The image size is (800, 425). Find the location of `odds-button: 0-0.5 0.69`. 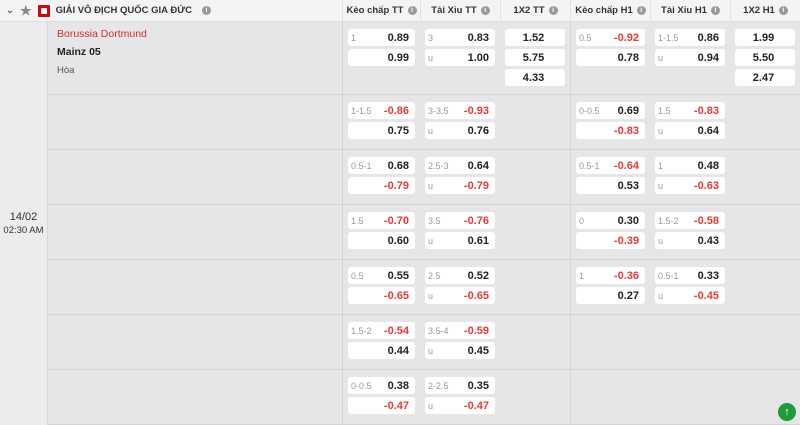

odds-button: 0-0.5 0.69 is located at coordinates (610, 110).